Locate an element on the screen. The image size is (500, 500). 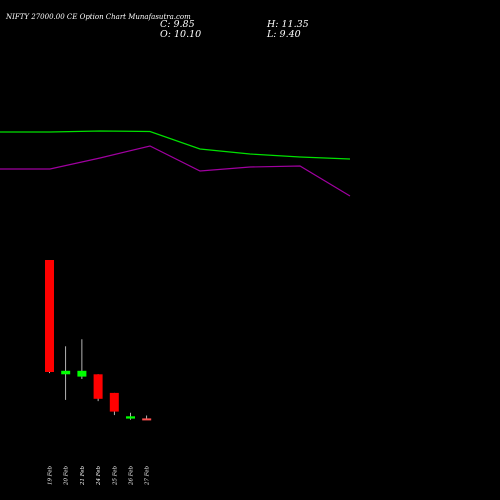
date-tick-label: 27 Feb is located at coordinates (148, 475).